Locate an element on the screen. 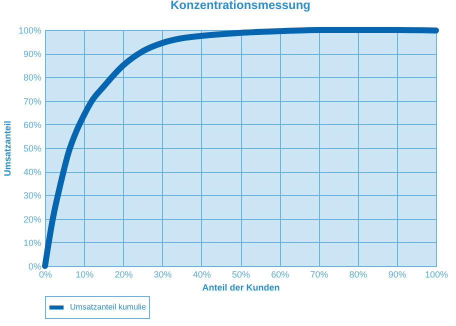  x-tick-label: 0% is located at coordinates (45, 275).